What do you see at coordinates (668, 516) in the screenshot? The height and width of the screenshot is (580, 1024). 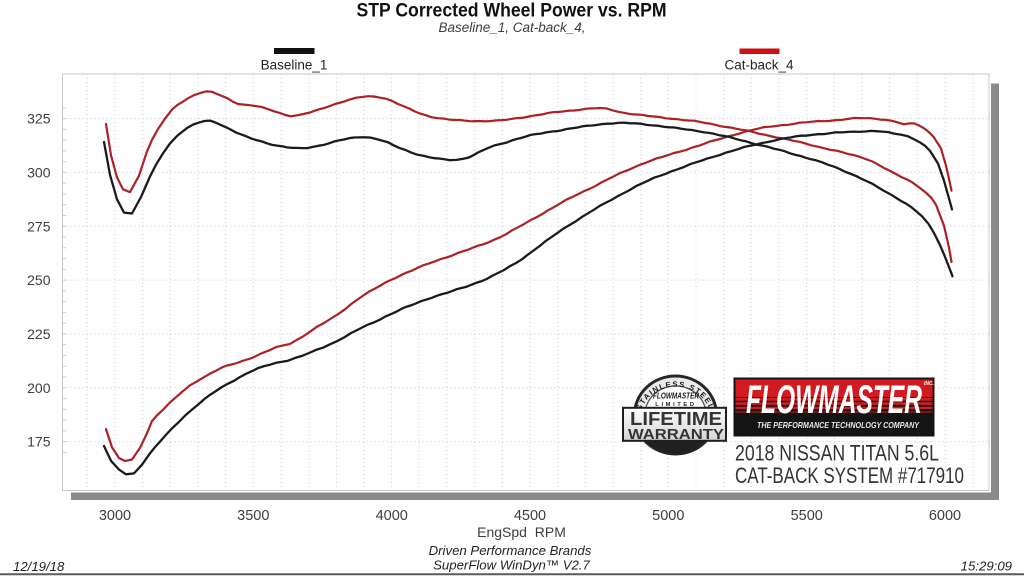 I see `svg-text: 5000` at bounding box center [668, 516].